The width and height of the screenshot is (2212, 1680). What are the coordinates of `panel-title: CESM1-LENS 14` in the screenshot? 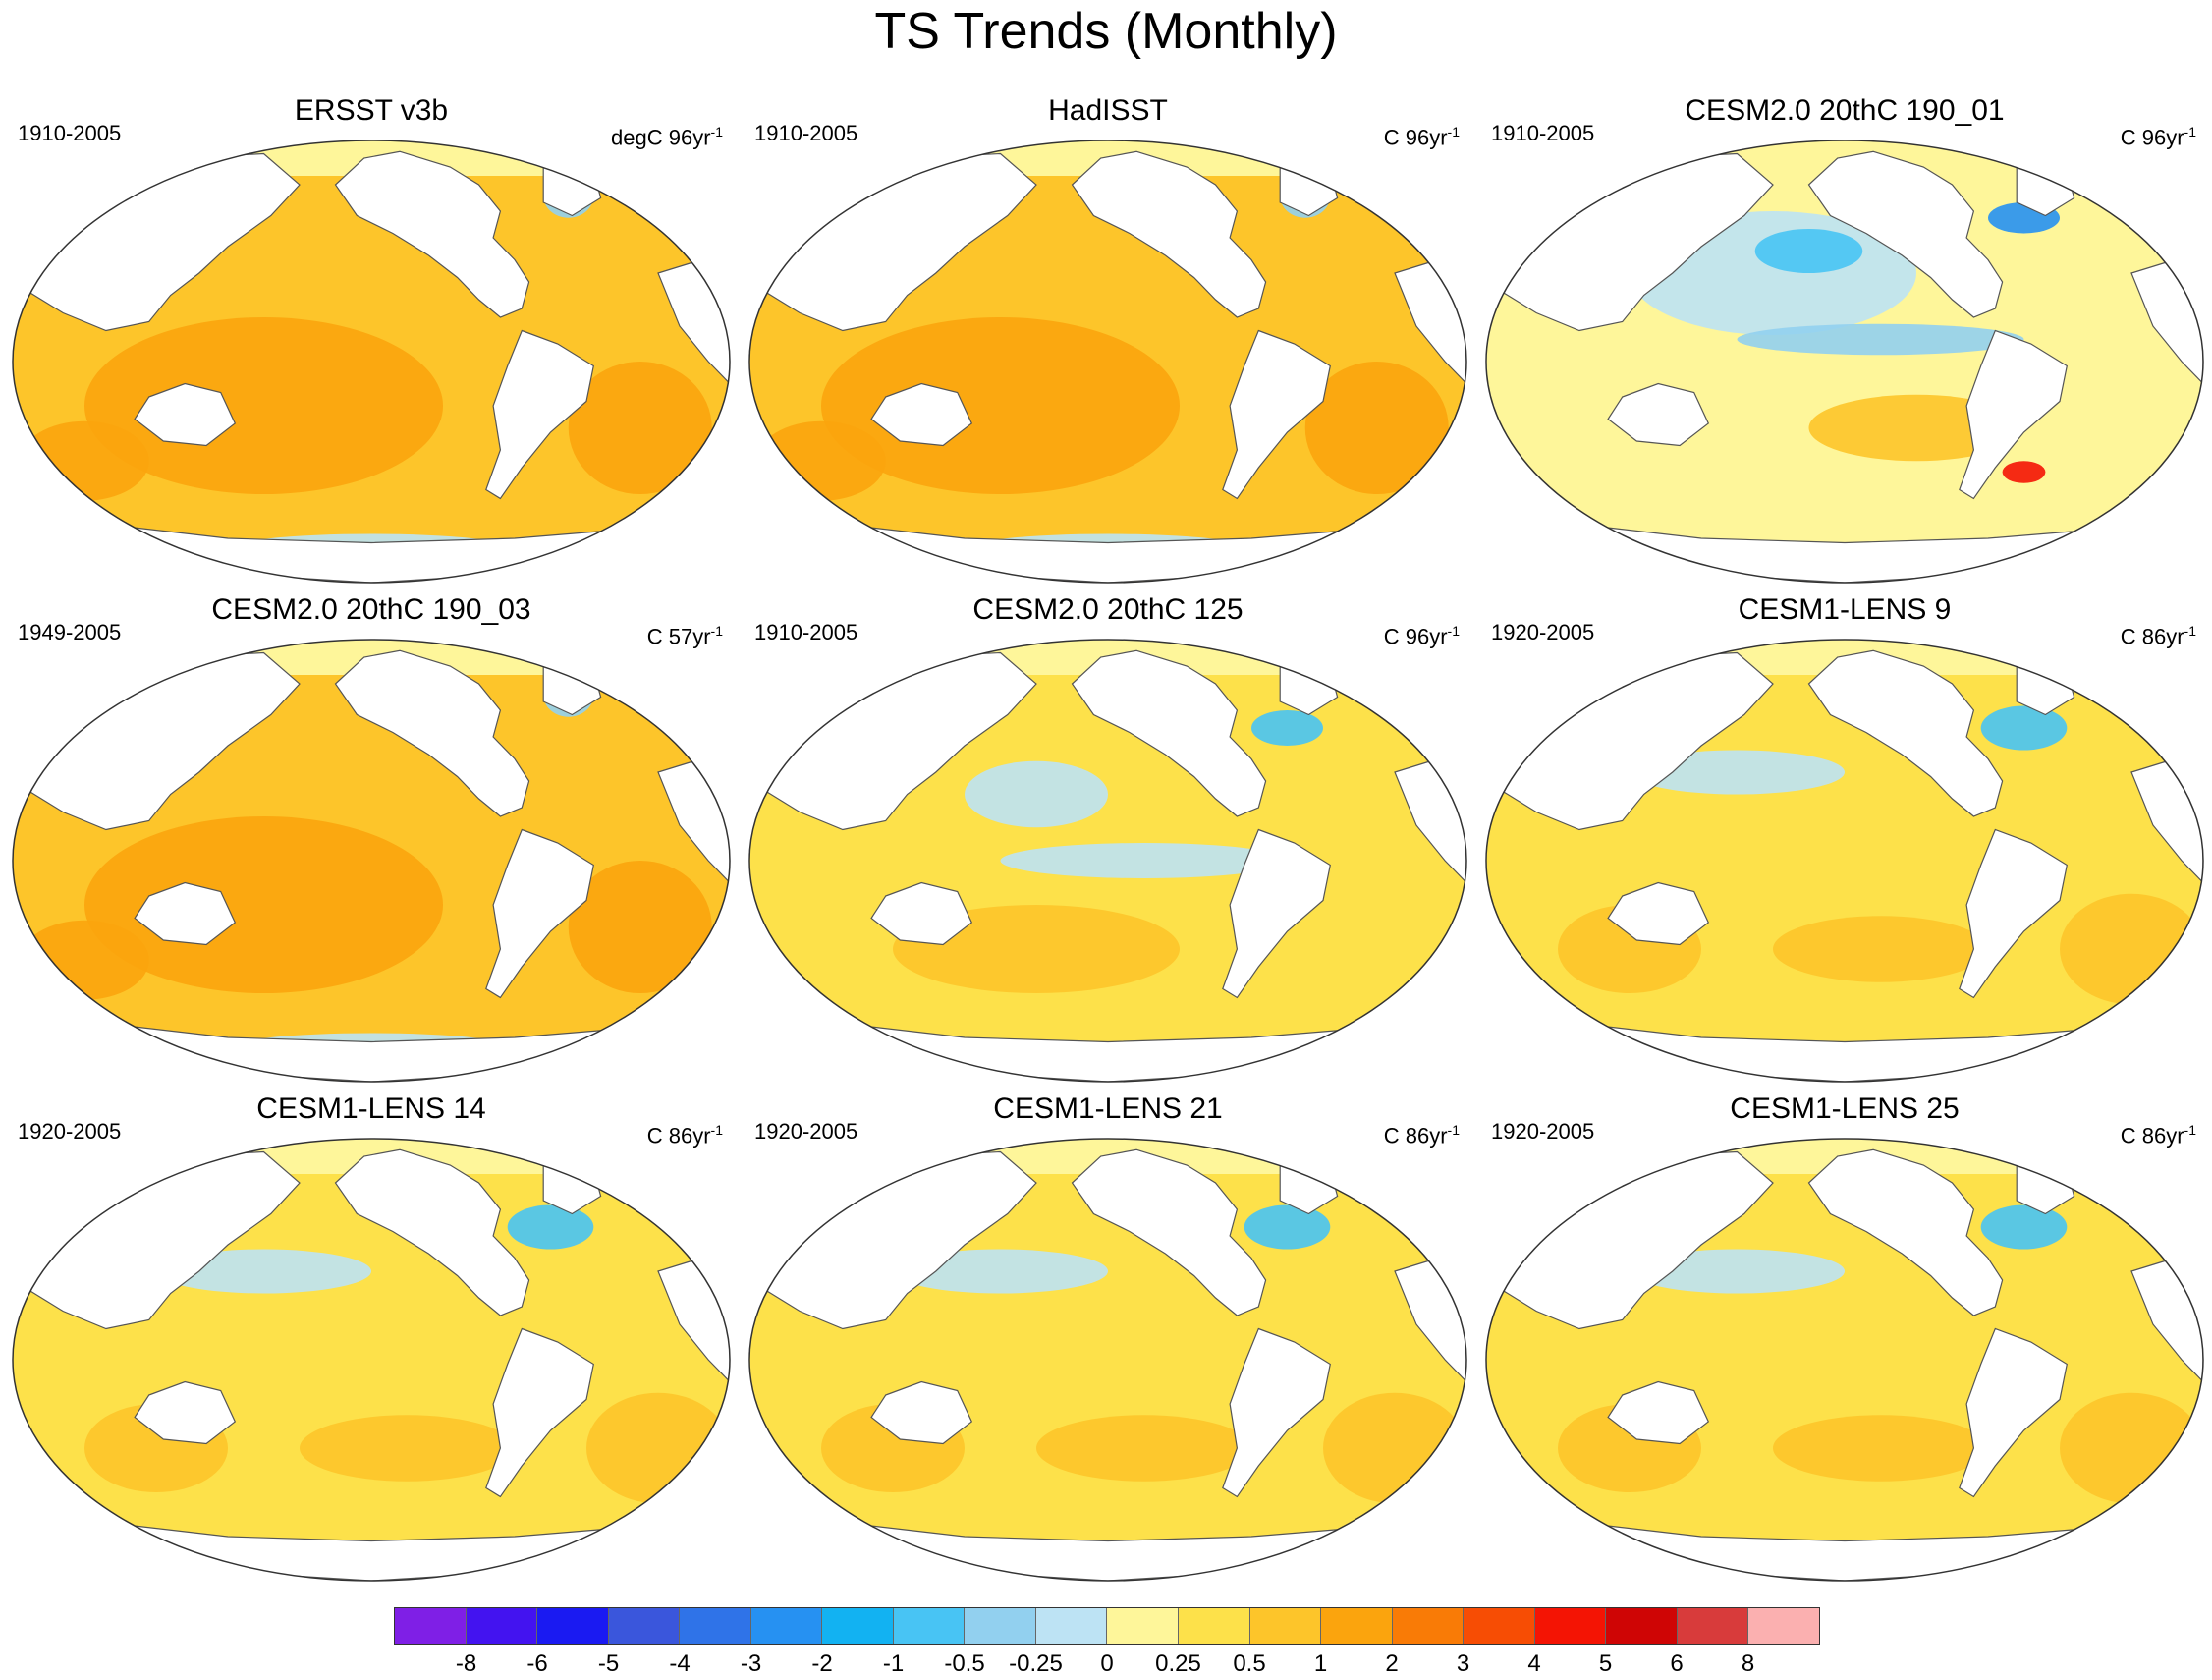 It's located at (371, 1108).